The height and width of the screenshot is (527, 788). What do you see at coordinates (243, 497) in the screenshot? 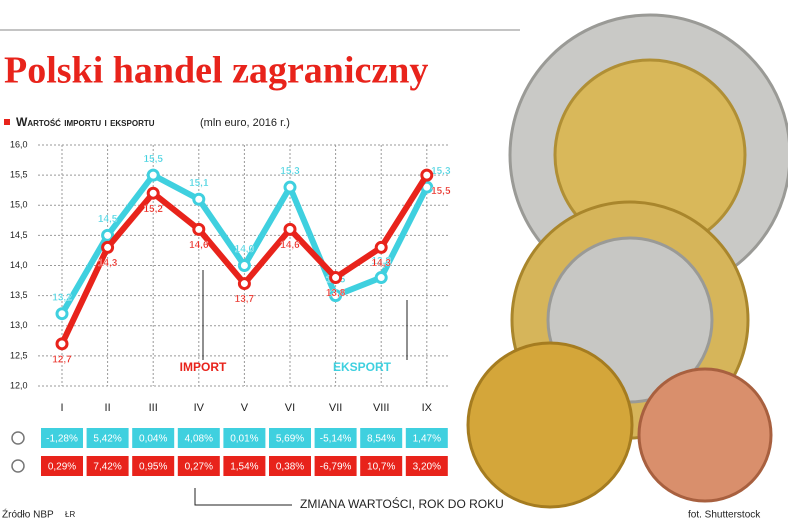
I see `table-title-bracket` at bounding box center [243, 497].